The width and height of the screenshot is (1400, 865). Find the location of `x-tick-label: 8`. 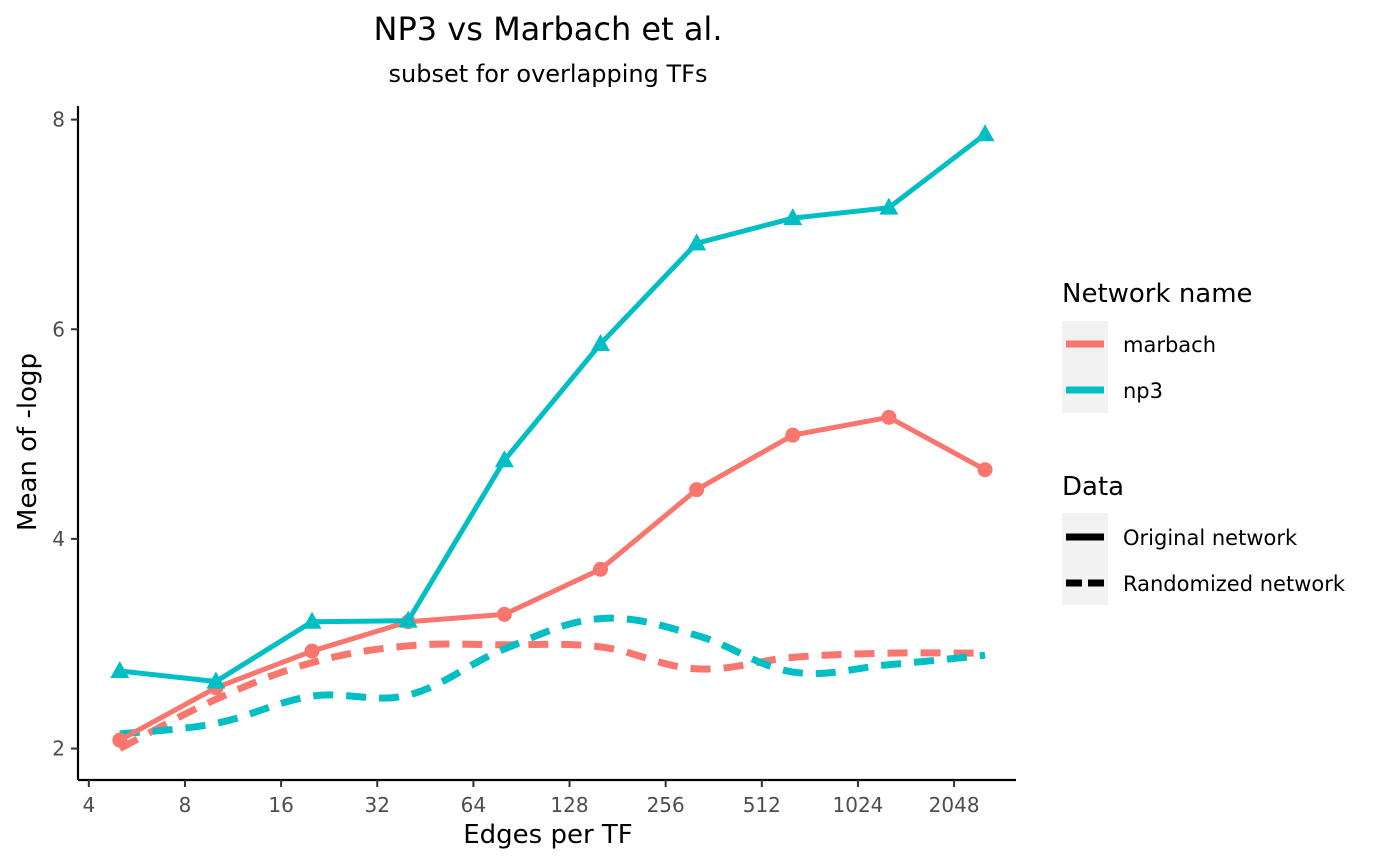

x-tick-label: 8 is located at coordinates (185, 805).